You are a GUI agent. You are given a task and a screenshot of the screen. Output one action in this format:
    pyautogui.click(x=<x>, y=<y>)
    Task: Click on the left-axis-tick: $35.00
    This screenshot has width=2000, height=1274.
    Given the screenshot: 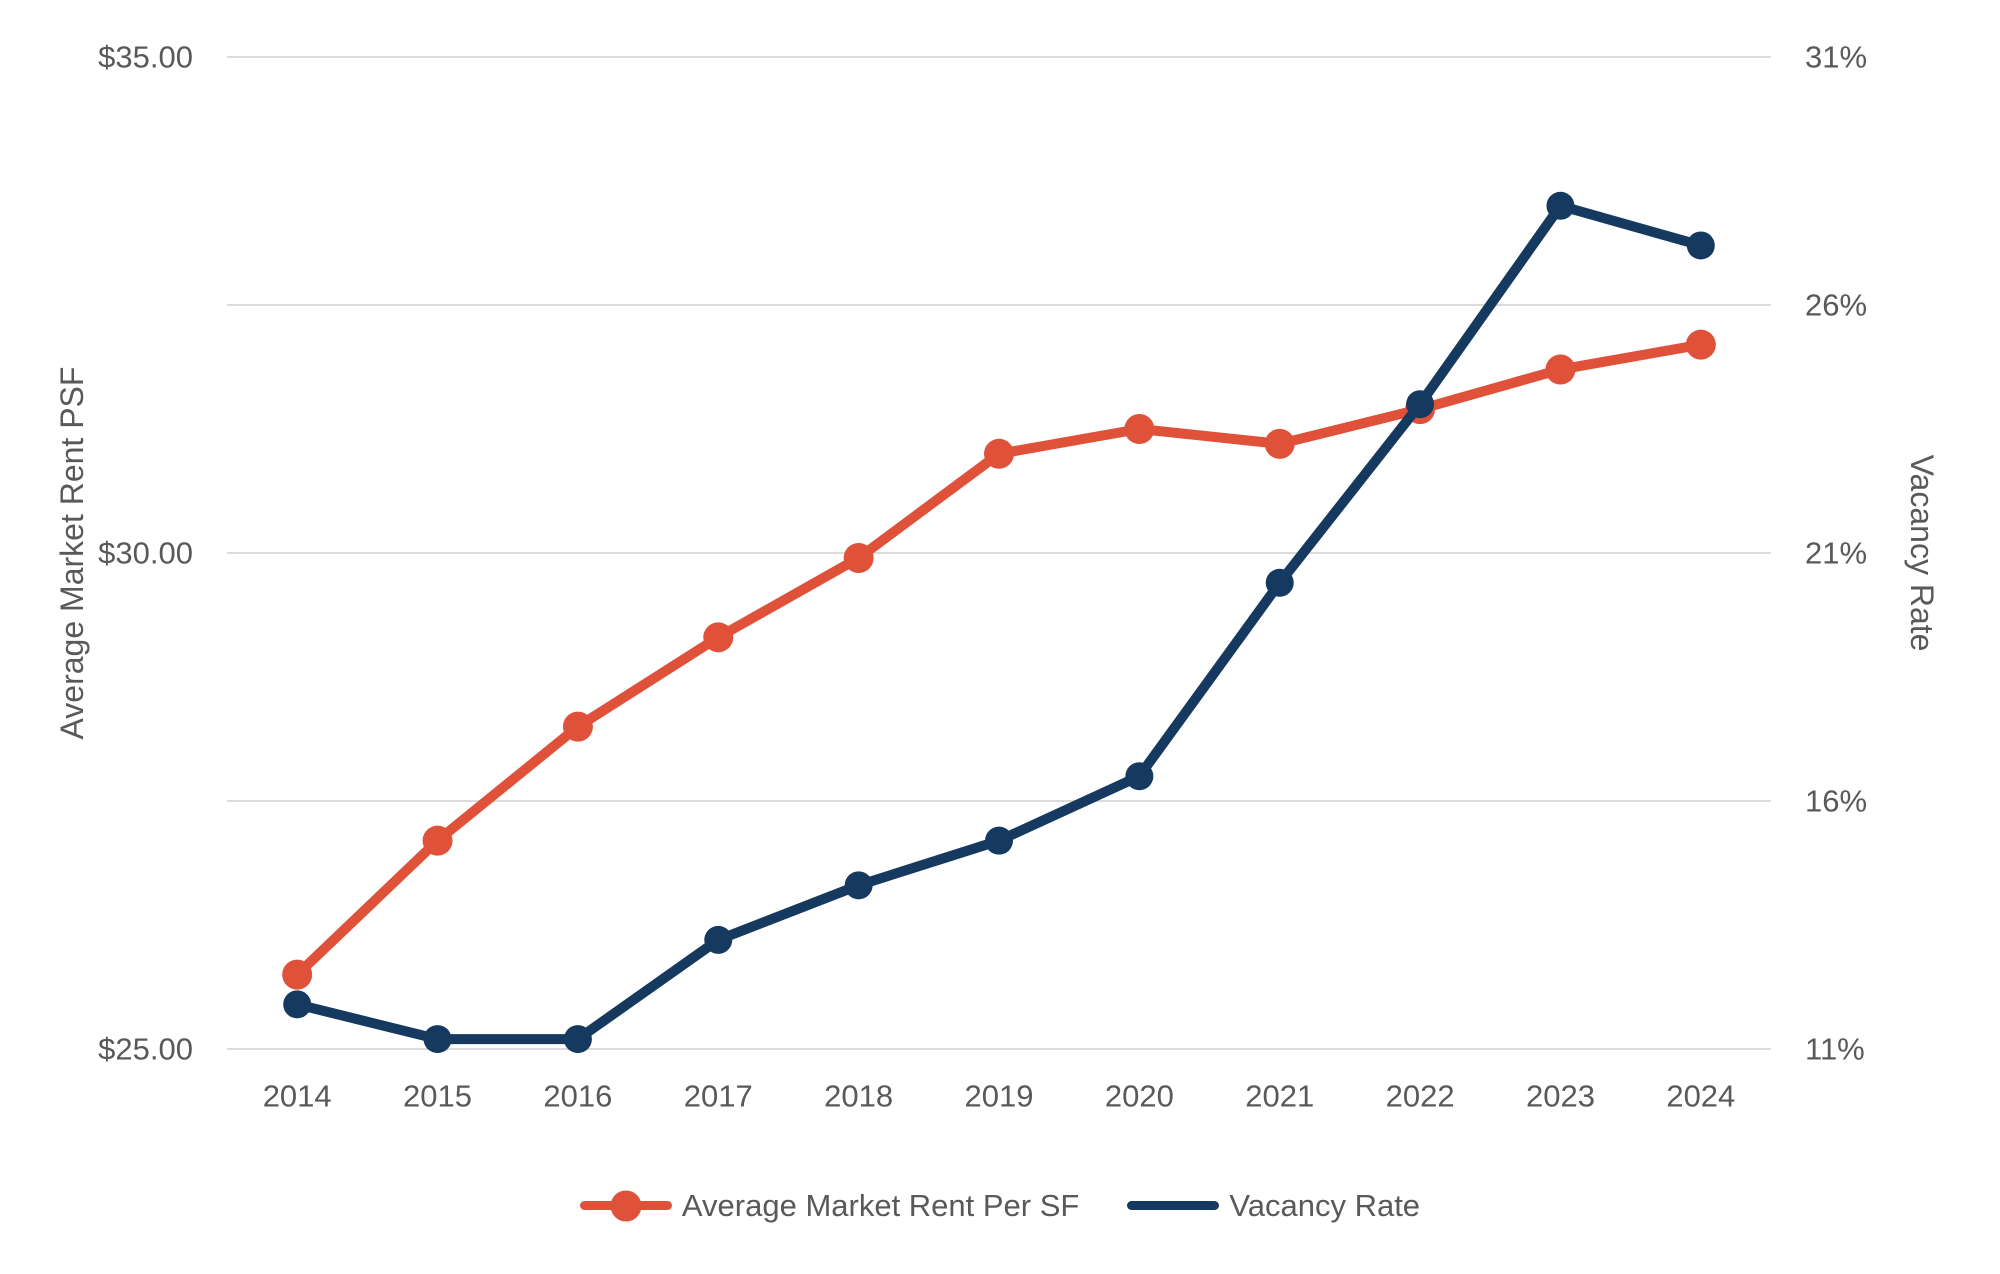 What is the action you would take?
    pyautogui.click(x=145, y=57)
    